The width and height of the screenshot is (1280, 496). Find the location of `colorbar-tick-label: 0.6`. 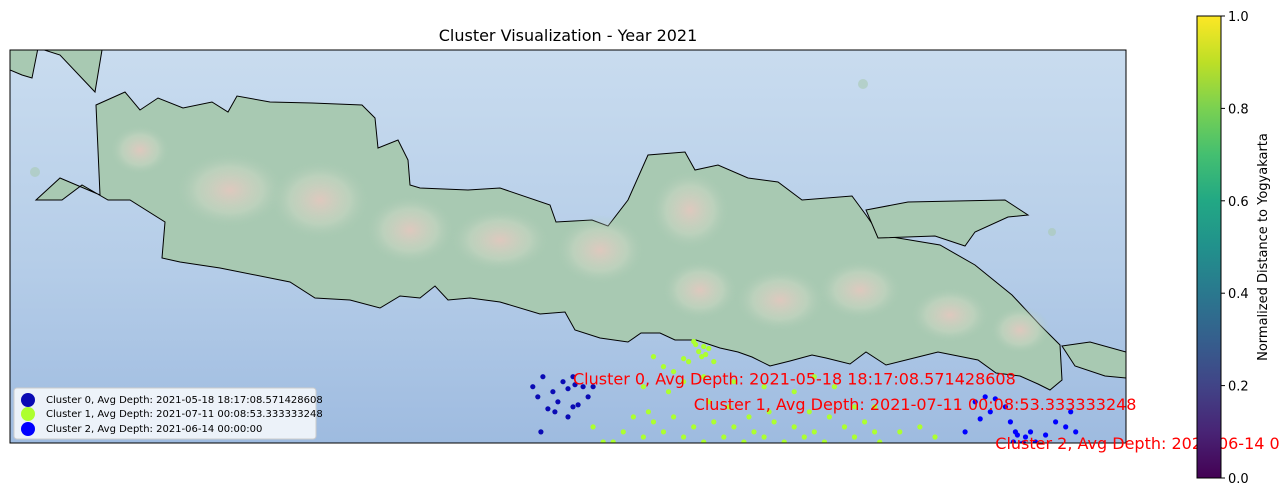

colorbar-tick-label: 0.6 is located at coordinates (1238, 202).